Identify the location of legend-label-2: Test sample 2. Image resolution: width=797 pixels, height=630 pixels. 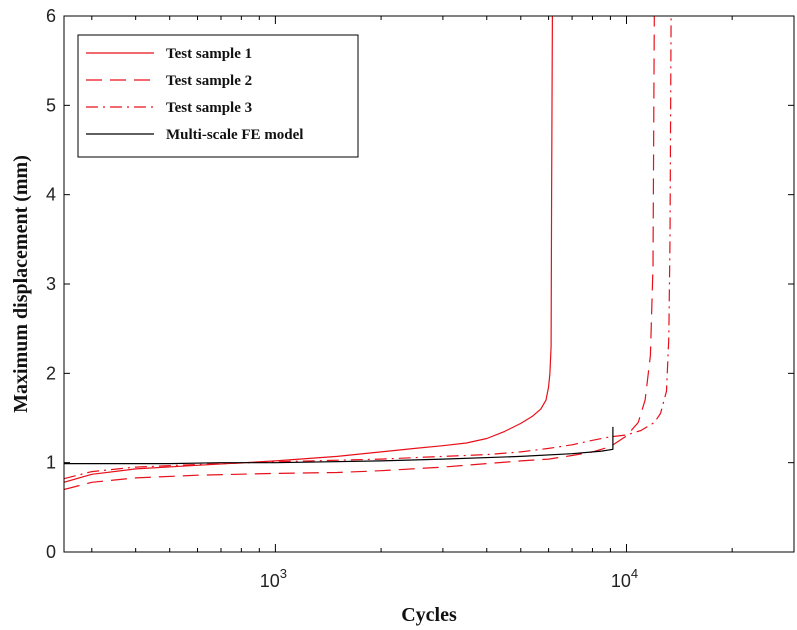
(209, 81).